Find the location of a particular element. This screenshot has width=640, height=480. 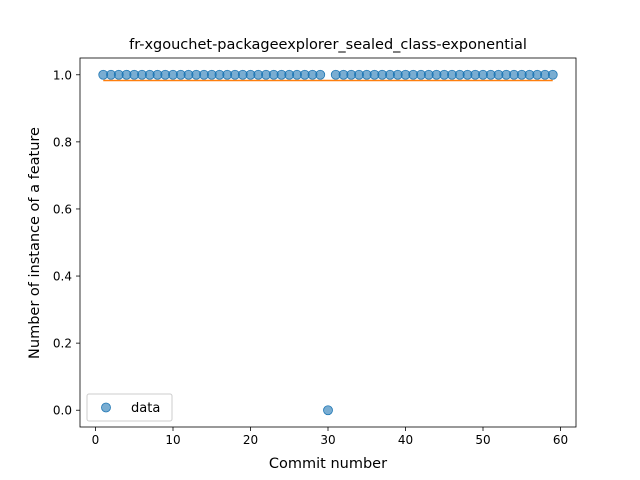

legend-box is located at coordinates (129, 407).